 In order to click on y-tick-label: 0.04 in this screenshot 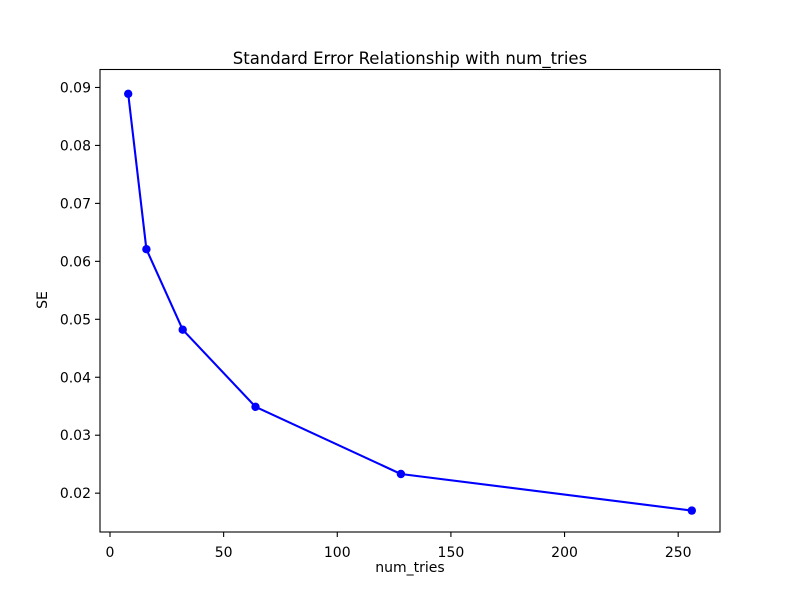, I will do `click(75, 378)`.